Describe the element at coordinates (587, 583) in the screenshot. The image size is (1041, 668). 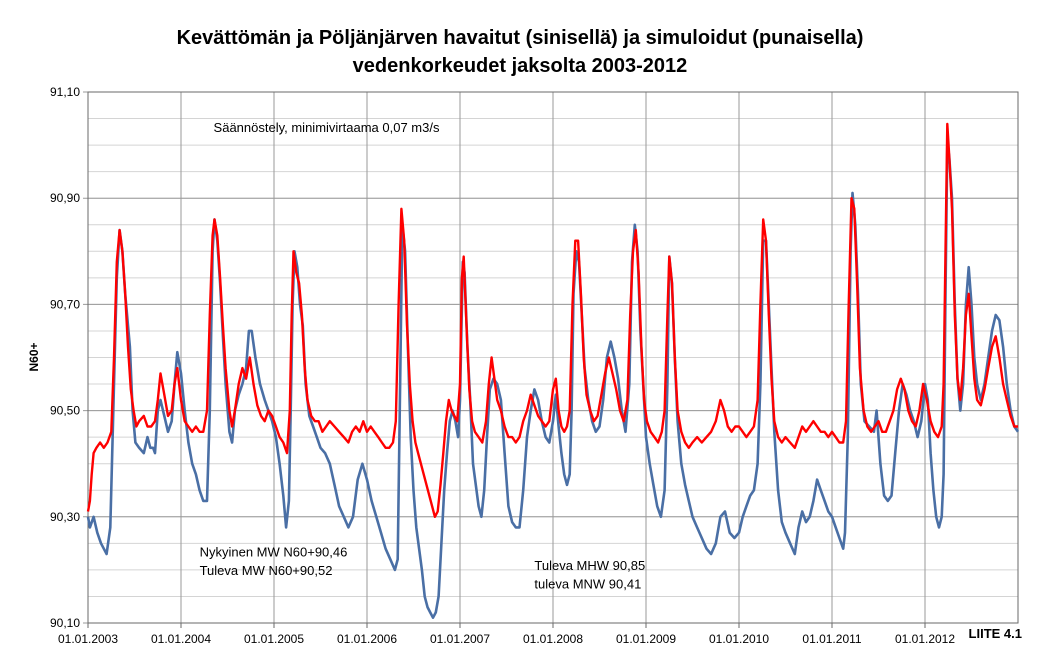
I see `annotation-text: tuleva MNW 90,41` at that location.